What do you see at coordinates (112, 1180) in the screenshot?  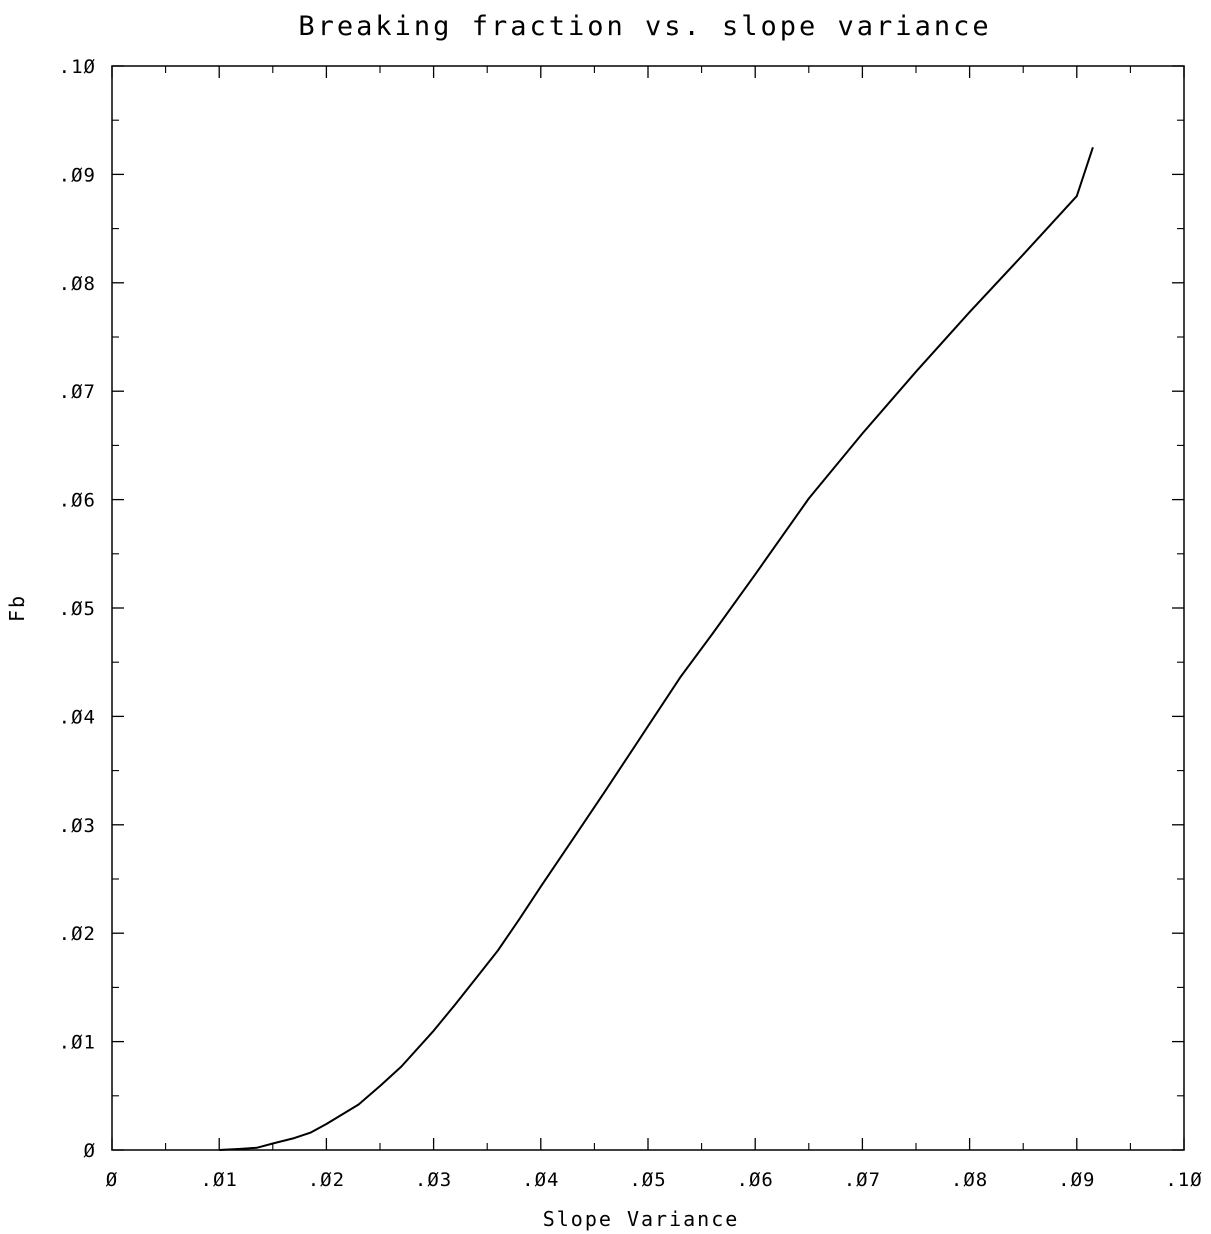 I see `x-tick-label: Ø` at bounding box center [112, 1180].